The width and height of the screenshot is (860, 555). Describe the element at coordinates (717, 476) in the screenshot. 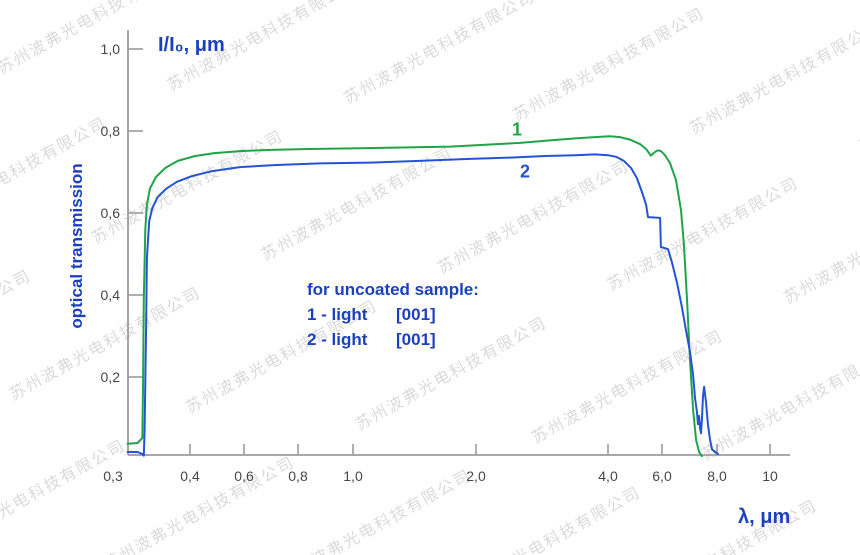

I see `x-tick-label: 8,0` at that location.